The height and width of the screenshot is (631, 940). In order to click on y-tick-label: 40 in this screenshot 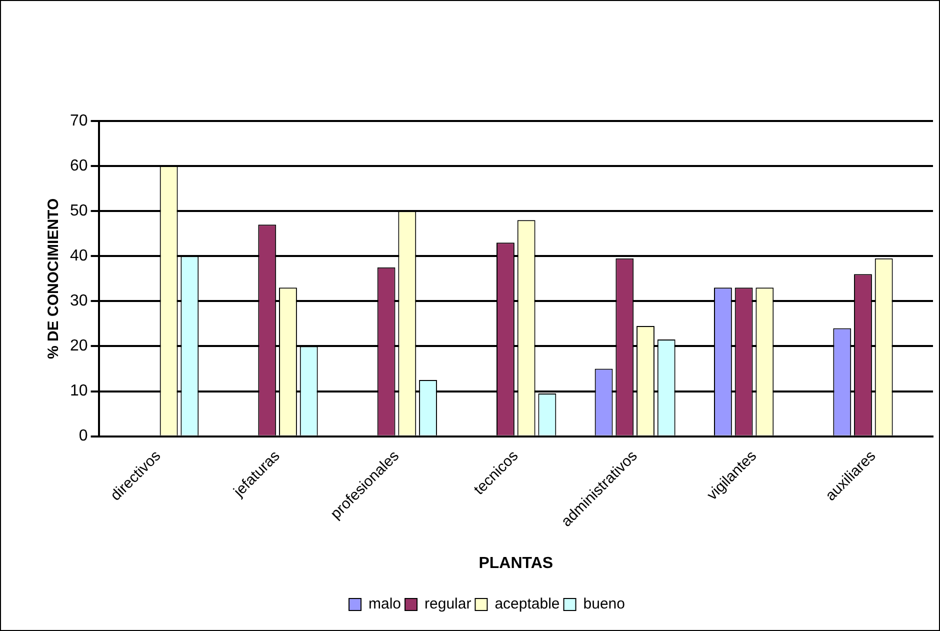, I will do `click(79, 256)`.